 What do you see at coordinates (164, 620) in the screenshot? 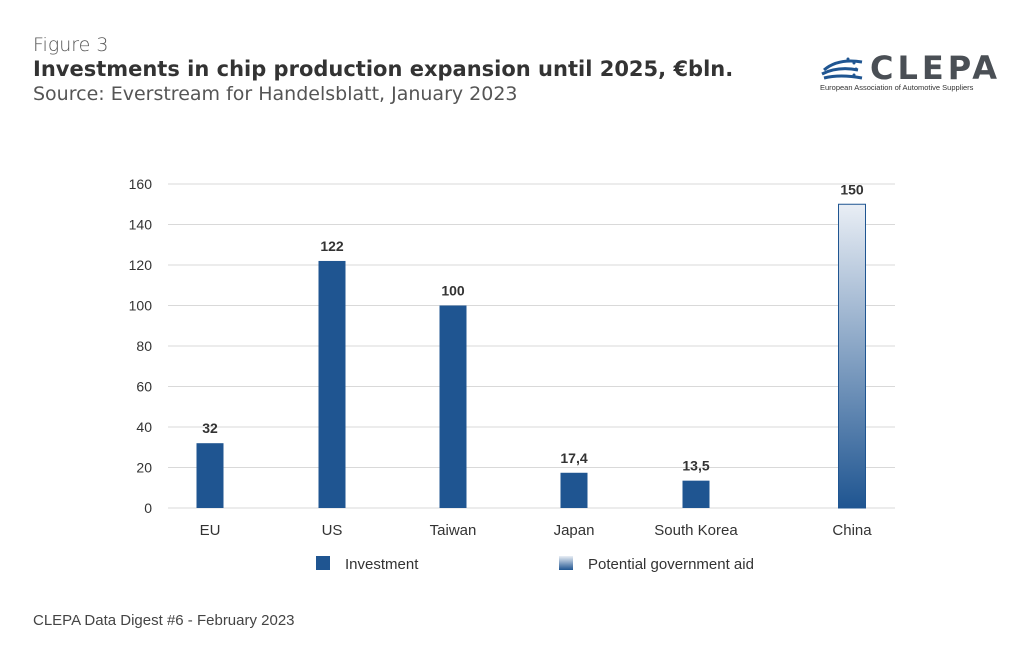
I see `footer-note: CLEPA Data Digest #6 - February 2023` at bounding box center [164, 620].